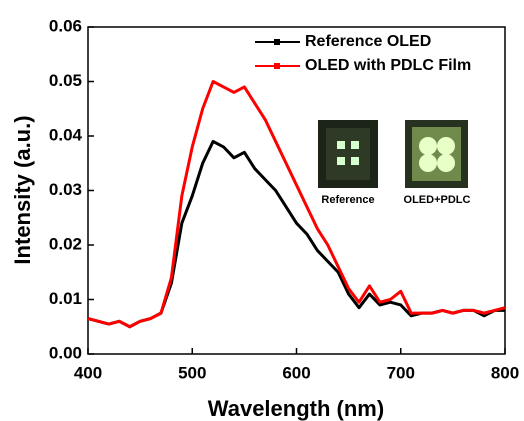 This screenshot has width=524, height=421. Describe the element at coordinates (65, 298) in the screenshot. I see `y-tick-label: 0.01` at that location.